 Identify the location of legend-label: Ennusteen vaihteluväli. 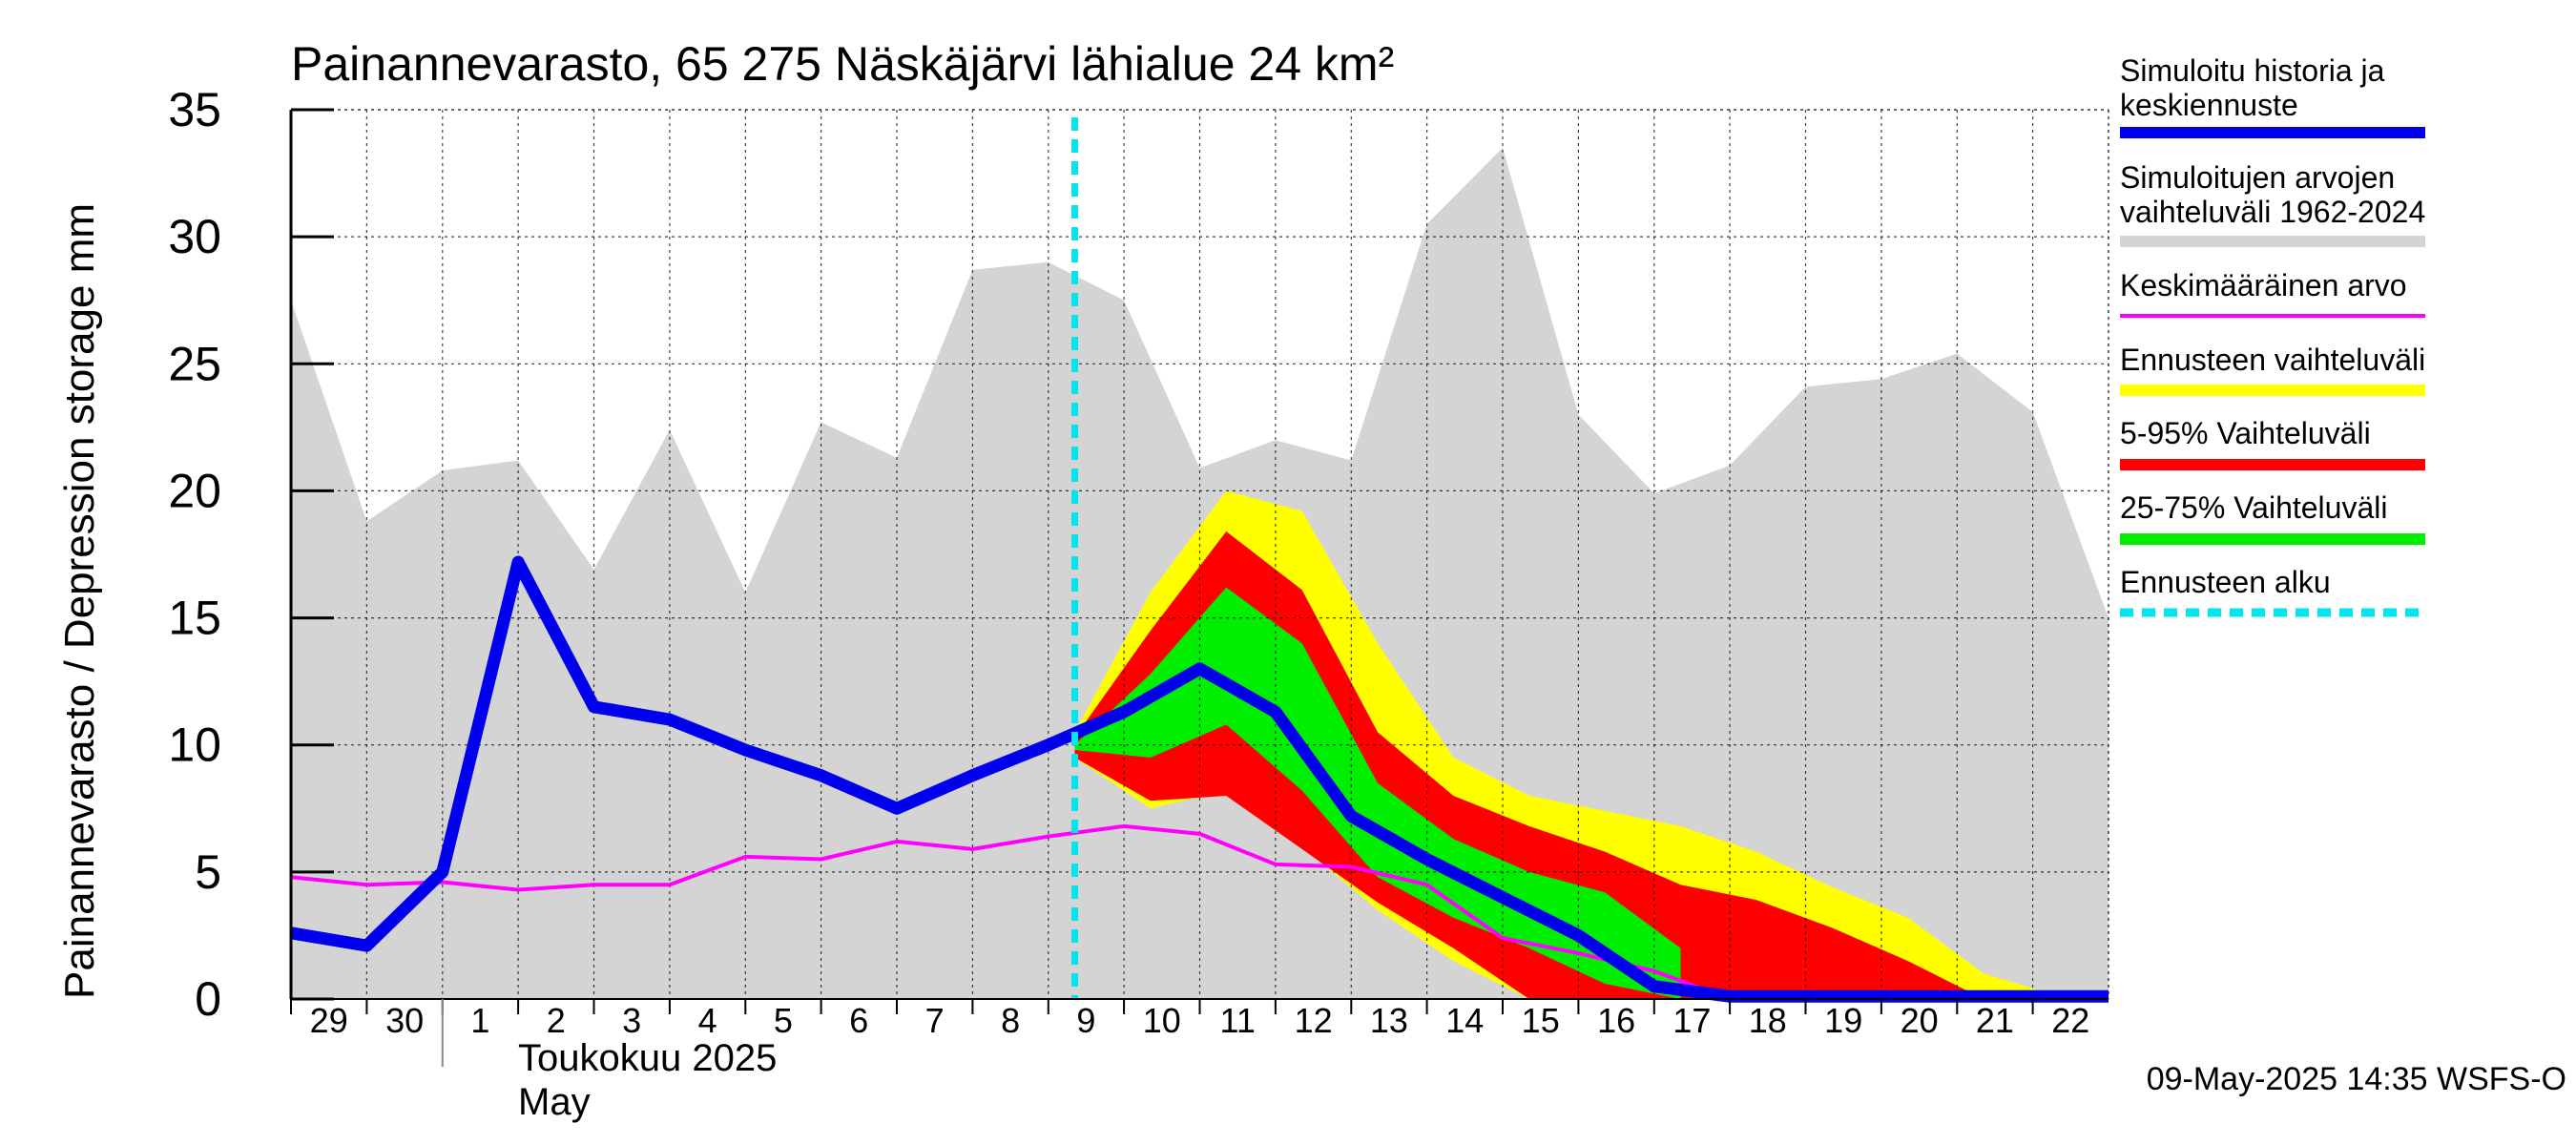
(2272, 360).